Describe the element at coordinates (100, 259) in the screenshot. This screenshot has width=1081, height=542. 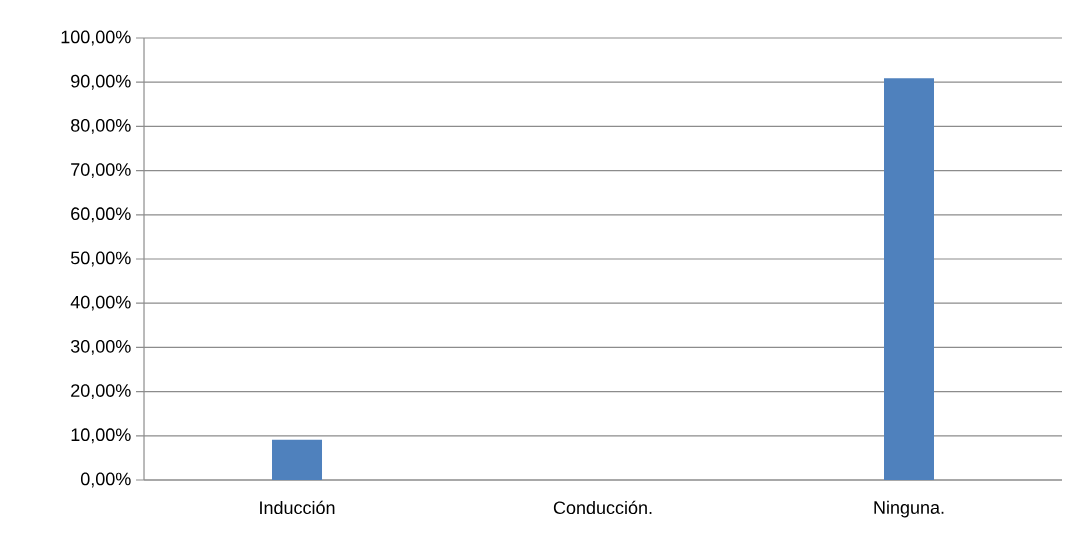
I see `y-tick-label: 50,00%` at that location.